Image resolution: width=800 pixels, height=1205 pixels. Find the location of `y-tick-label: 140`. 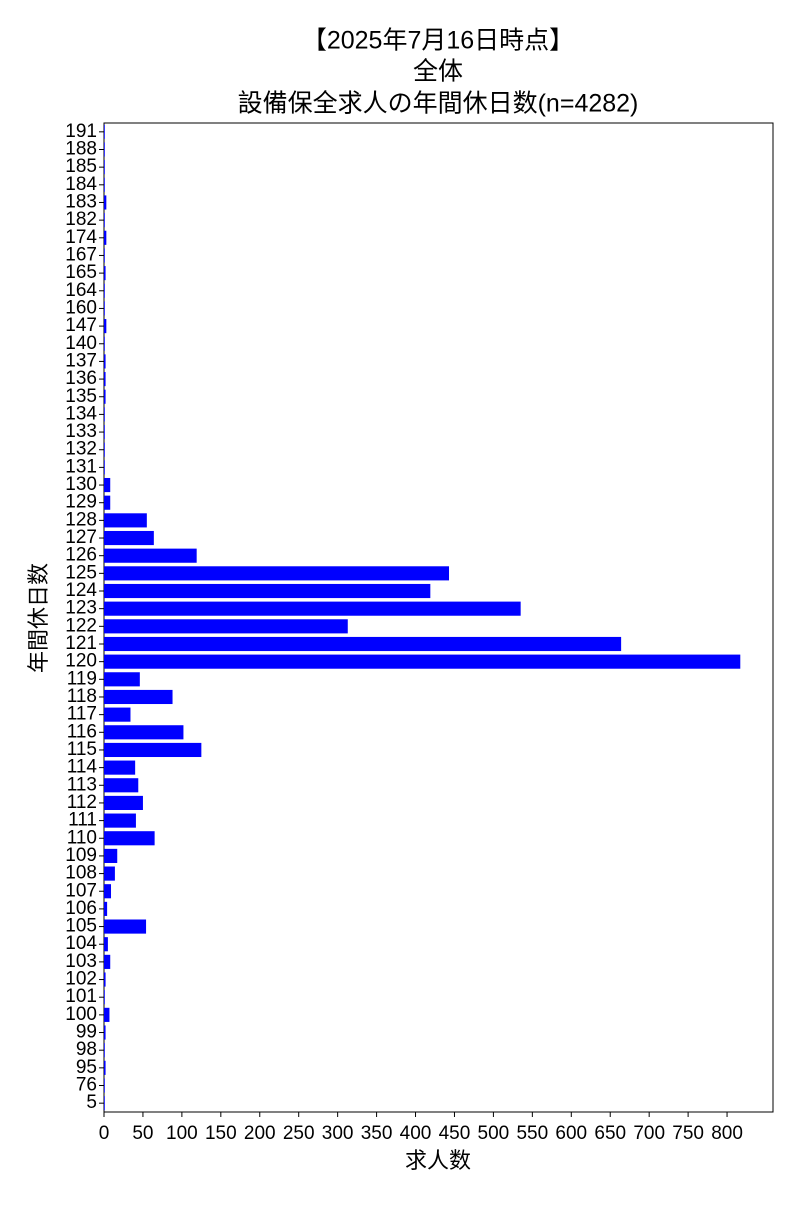

y-tick-label: 140 is located at coordinates (81, 343).